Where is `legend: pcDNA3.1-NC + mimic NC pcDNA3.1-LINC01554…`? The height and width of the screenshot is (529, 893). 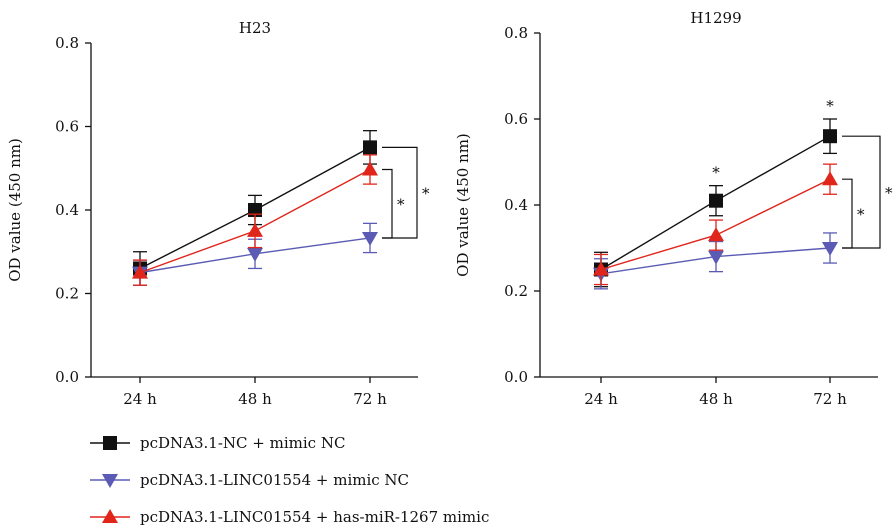 legend: pcDNA3.1-NC + mimic NC pcDNA3.1-LINC01554… is located at coordinates (289, 480).